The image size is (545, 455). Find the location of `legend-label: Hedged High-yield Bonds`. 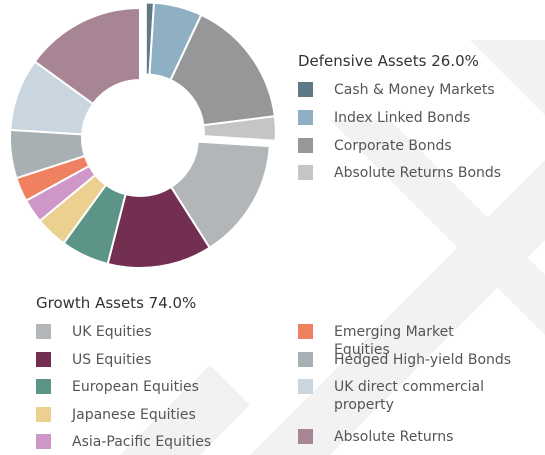

legend-label: Hedged High-yield Bonds is located at coordinates (423, 359).